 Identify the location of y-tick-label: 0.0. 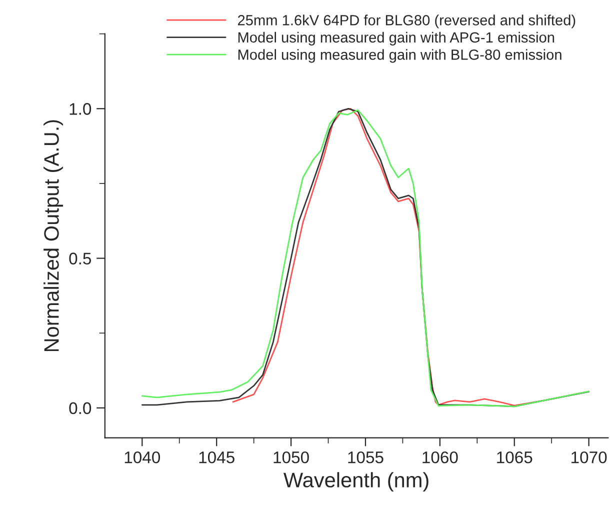
(80, 408).